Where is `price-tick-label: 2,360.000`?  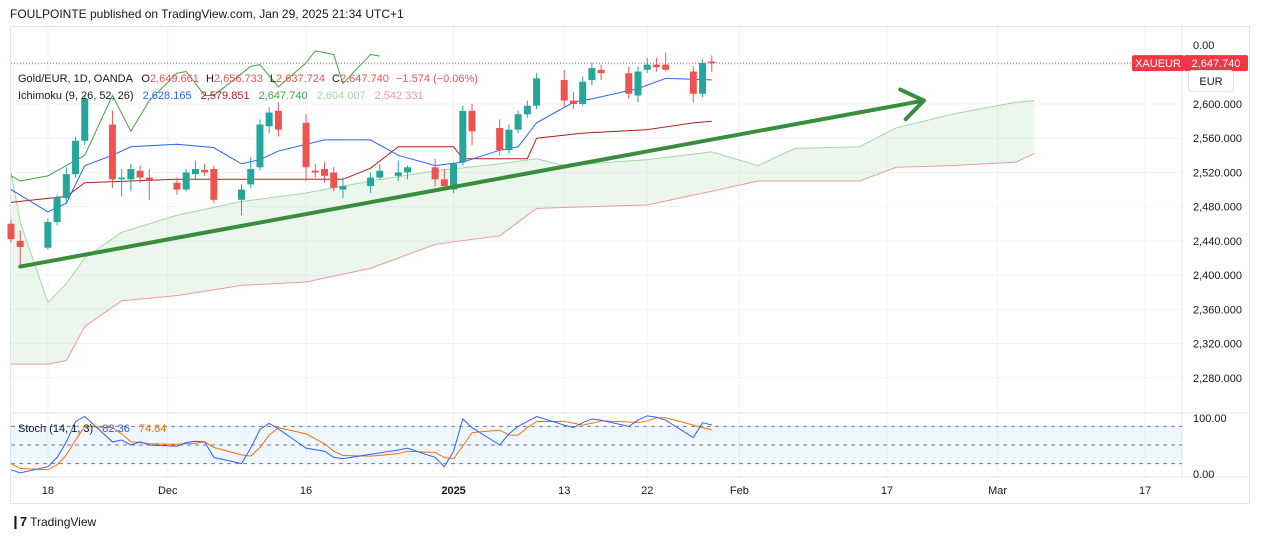 price-tick-label: 2,360.000 is located at coordinates (1217, 310).